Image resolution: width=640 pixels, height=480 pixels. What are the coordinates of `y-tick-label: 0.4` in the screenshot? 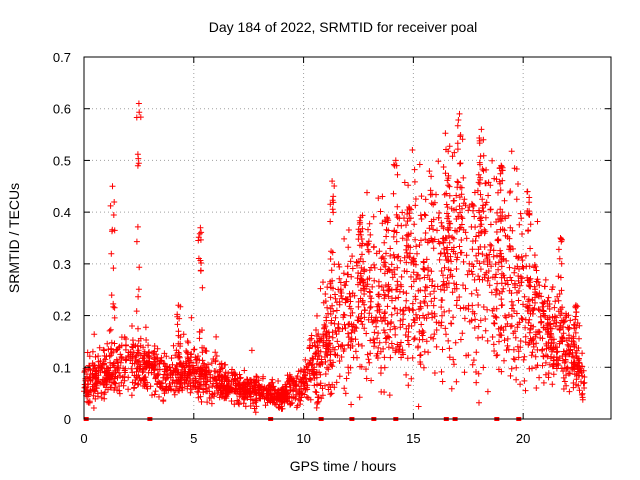 It's located at (62, 212).